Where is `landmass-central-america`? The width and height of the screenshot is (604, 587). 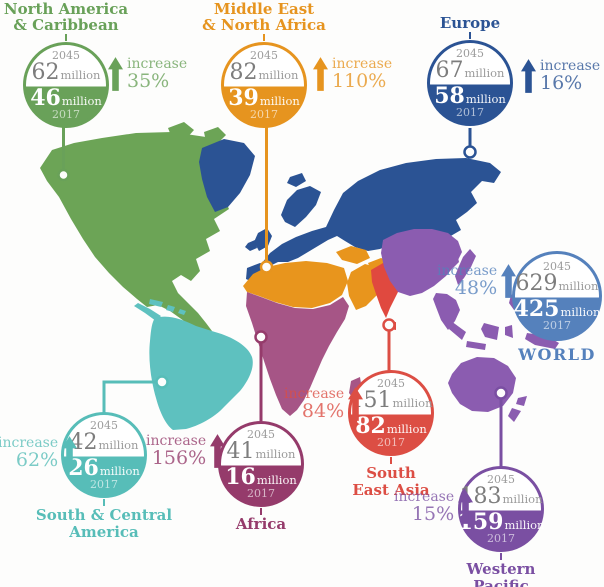 landmass-central-america is located at coordinates (147, 312).